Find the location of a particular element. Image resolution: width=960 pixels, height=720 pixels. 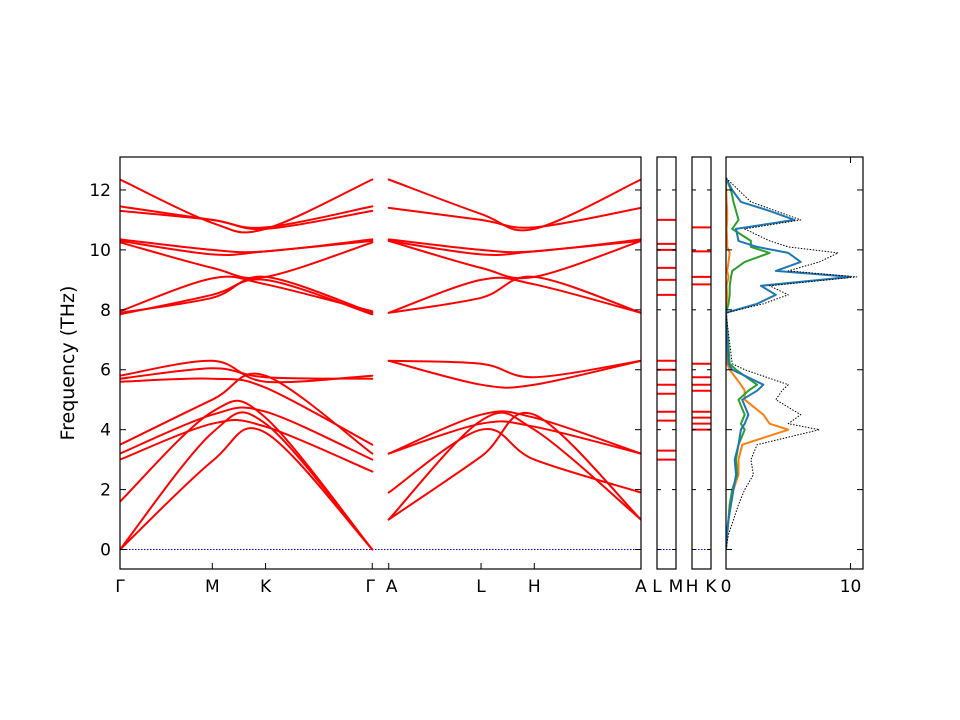

y-tick-label: 0 is located at coordinates (105, 551).